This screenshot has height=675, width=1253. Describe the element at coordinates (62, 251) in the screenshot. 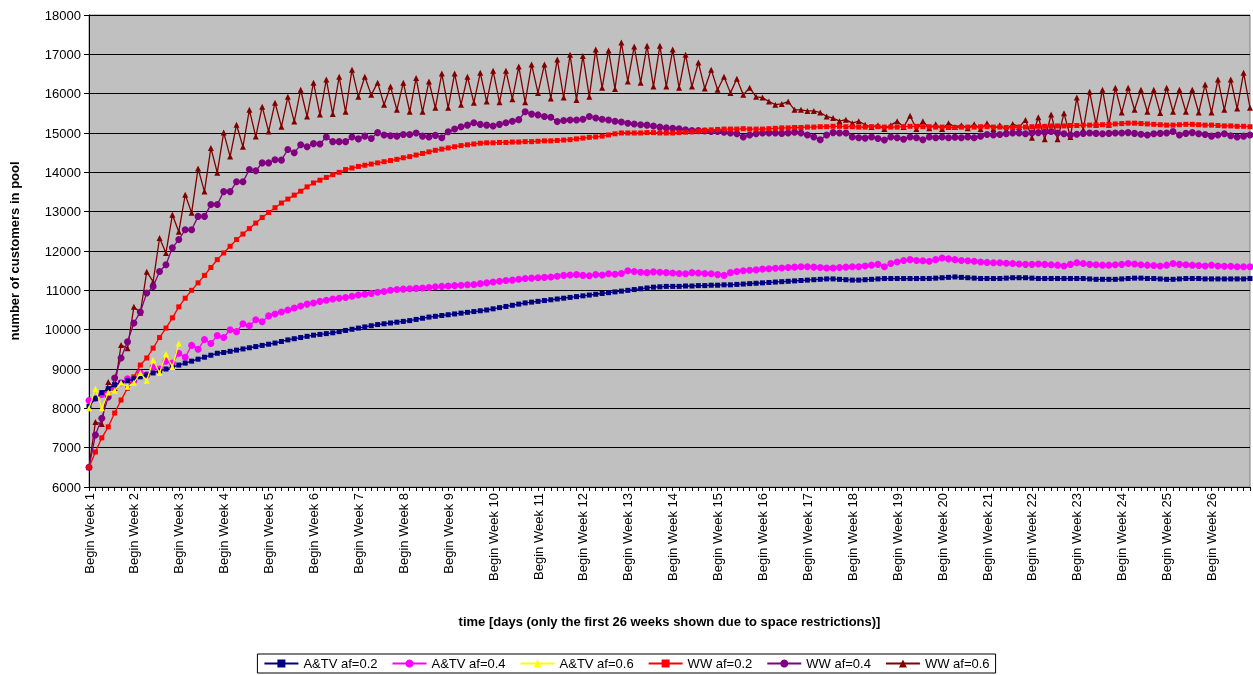

I see `y-tick-label: 12000` at that location.